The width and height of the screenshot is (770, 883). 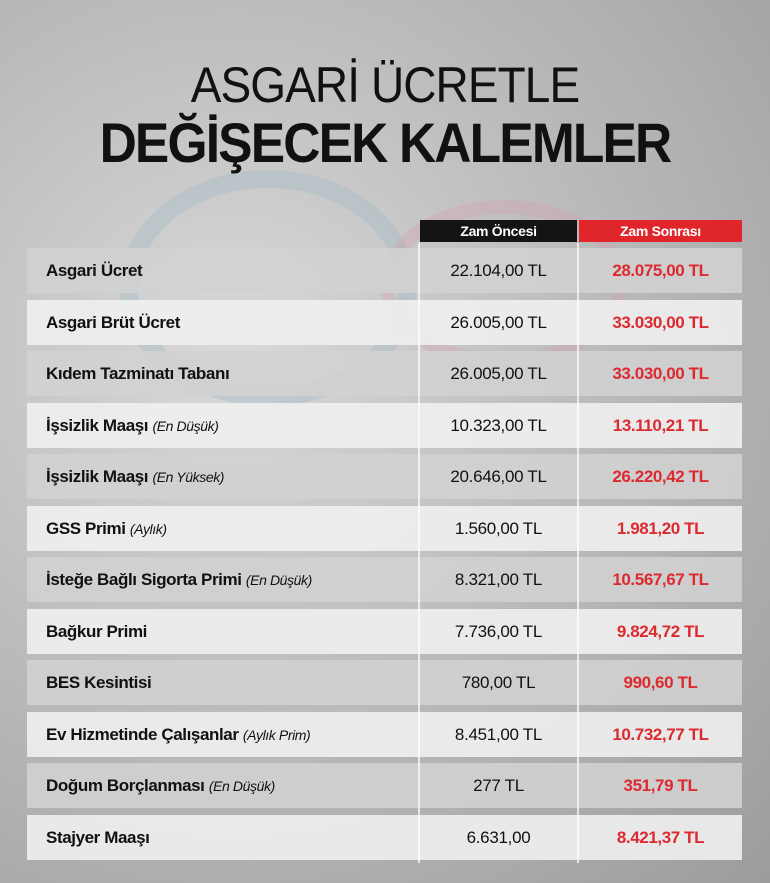 I want to click on row-label-text: BES Kesintisi, so click(x=99, y=682).